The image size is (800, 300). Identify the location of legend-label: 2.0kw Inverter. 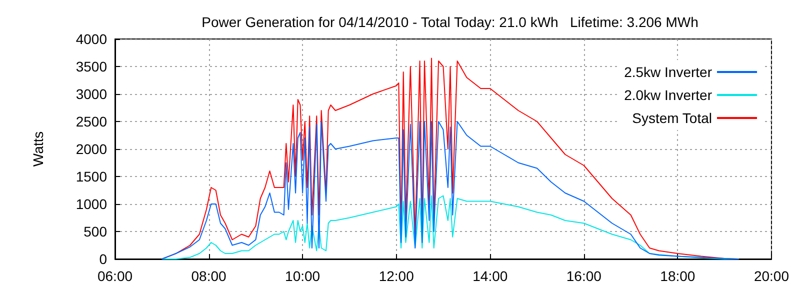
(668, 95).